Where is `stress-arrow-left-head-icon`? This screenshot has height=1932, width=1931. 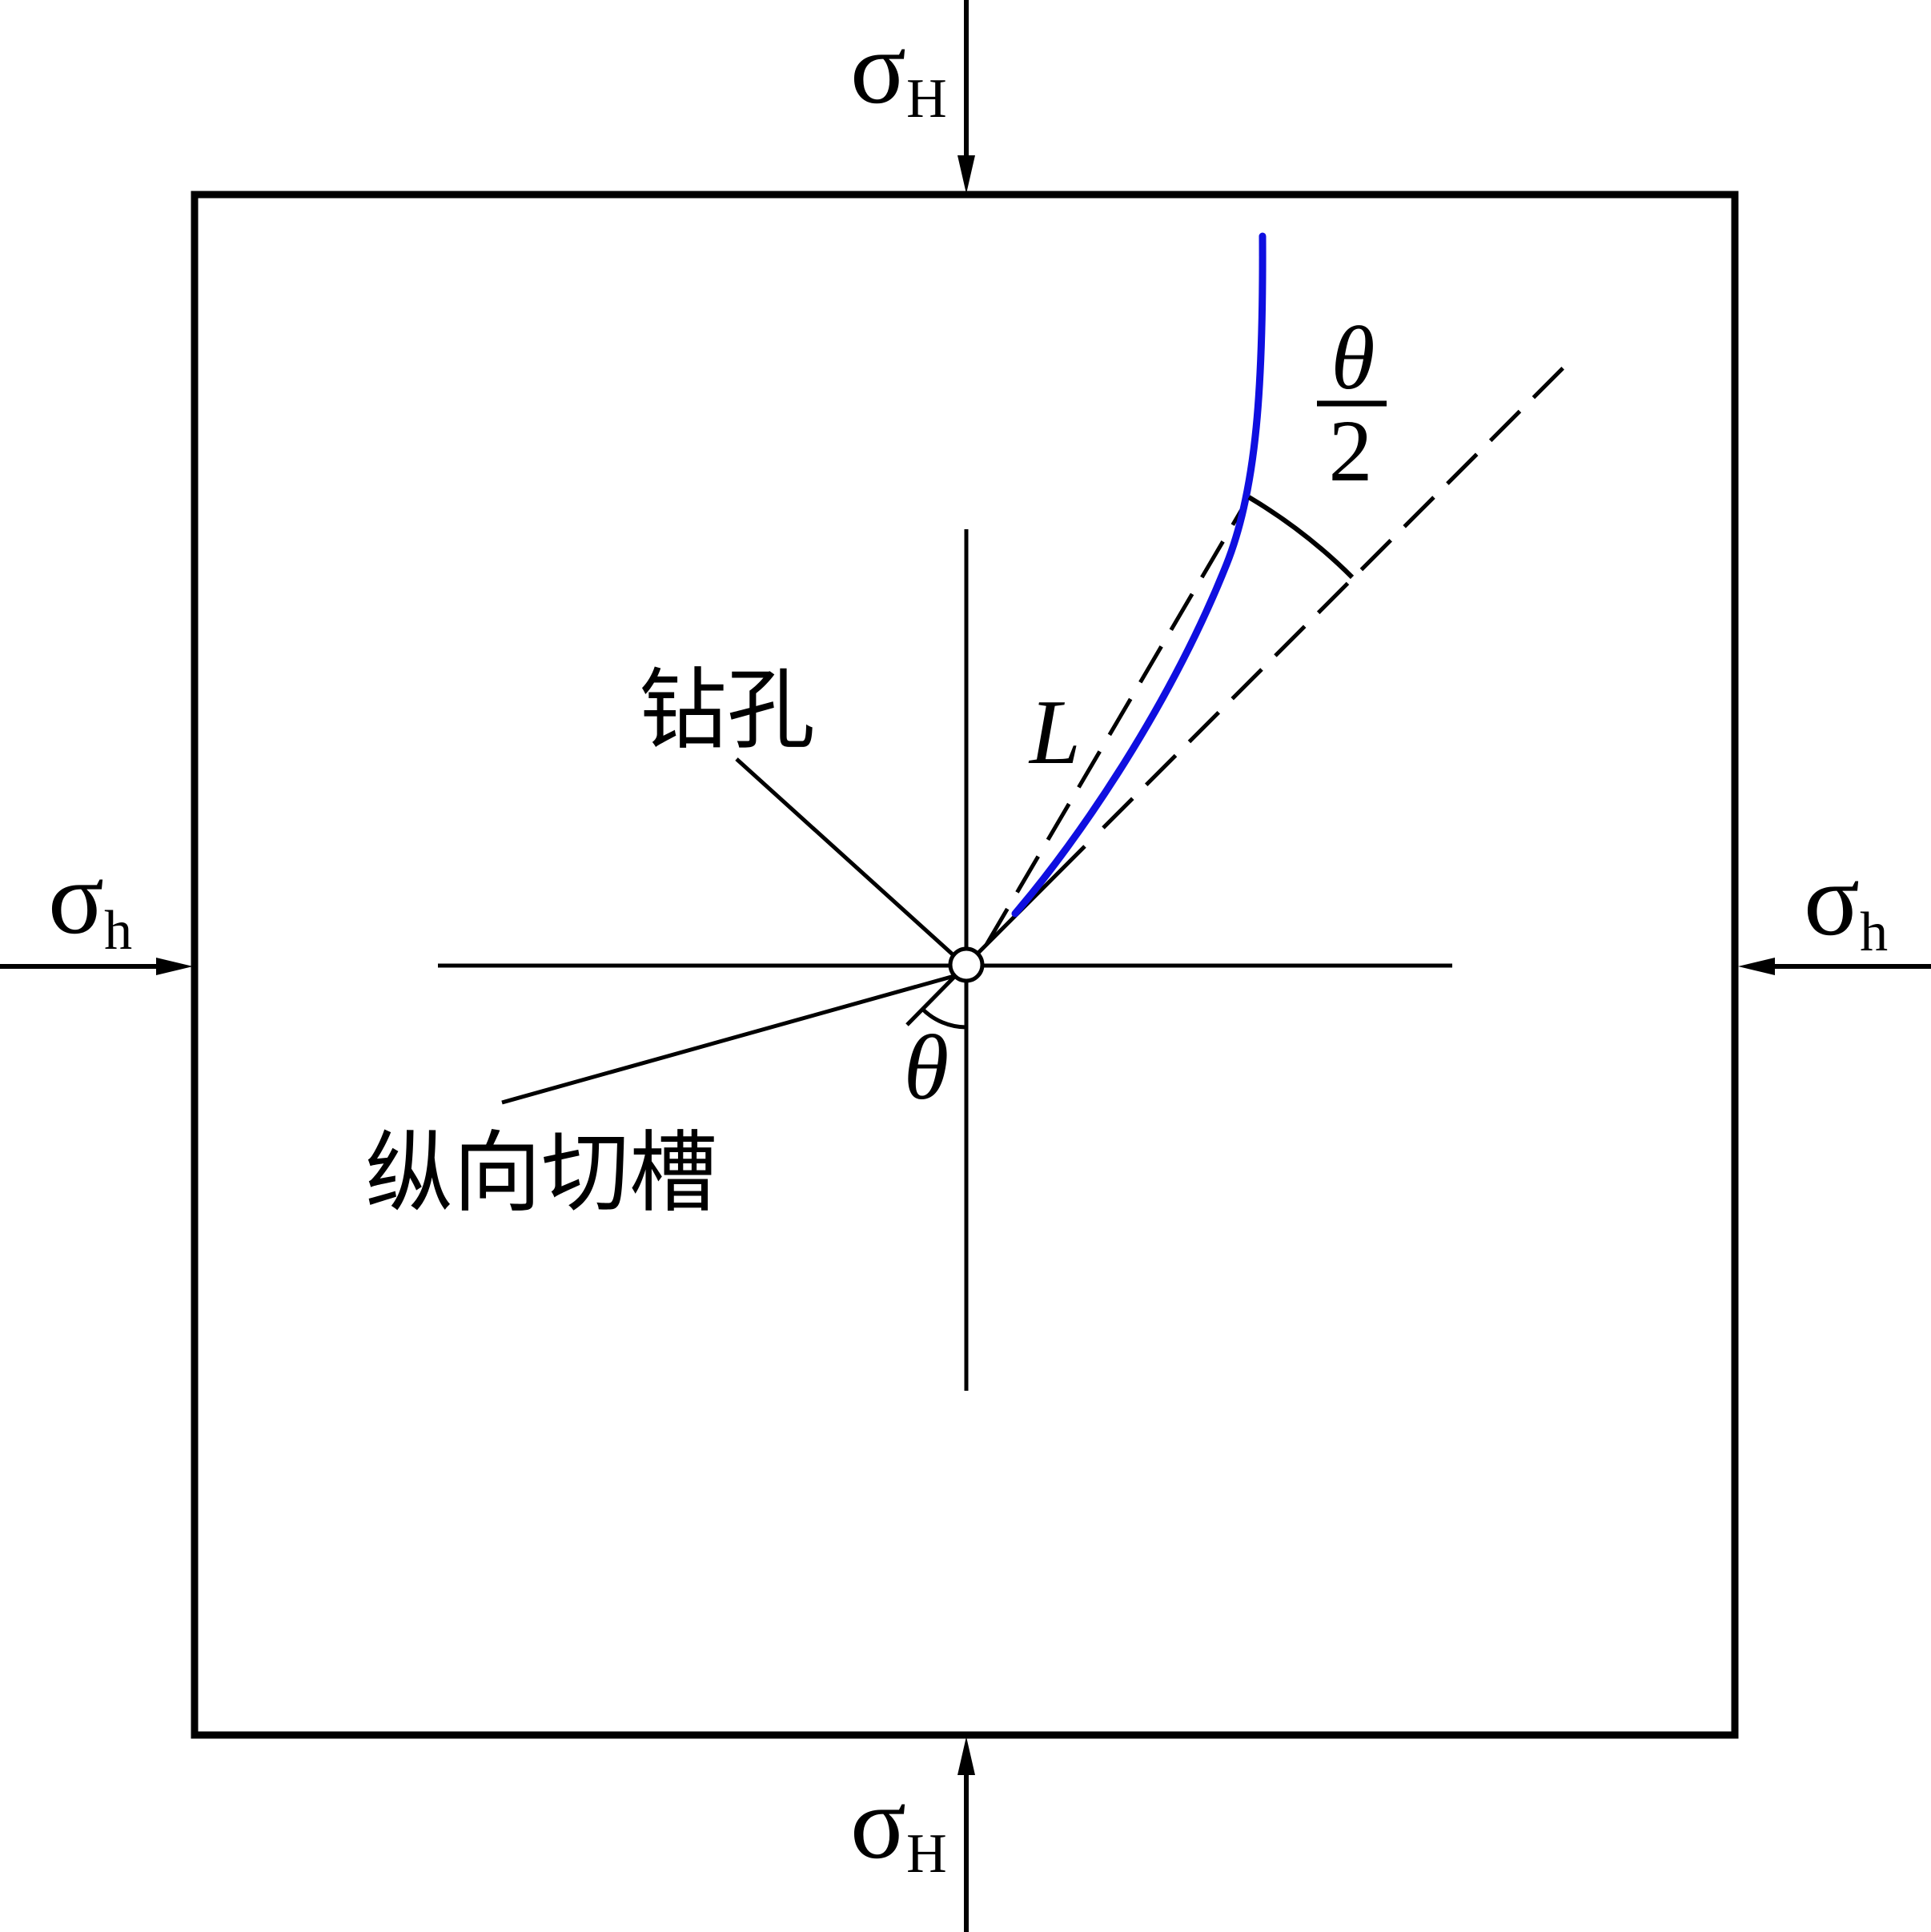 stress-arrow-left-head-icon is located at coordinates (174, 966).